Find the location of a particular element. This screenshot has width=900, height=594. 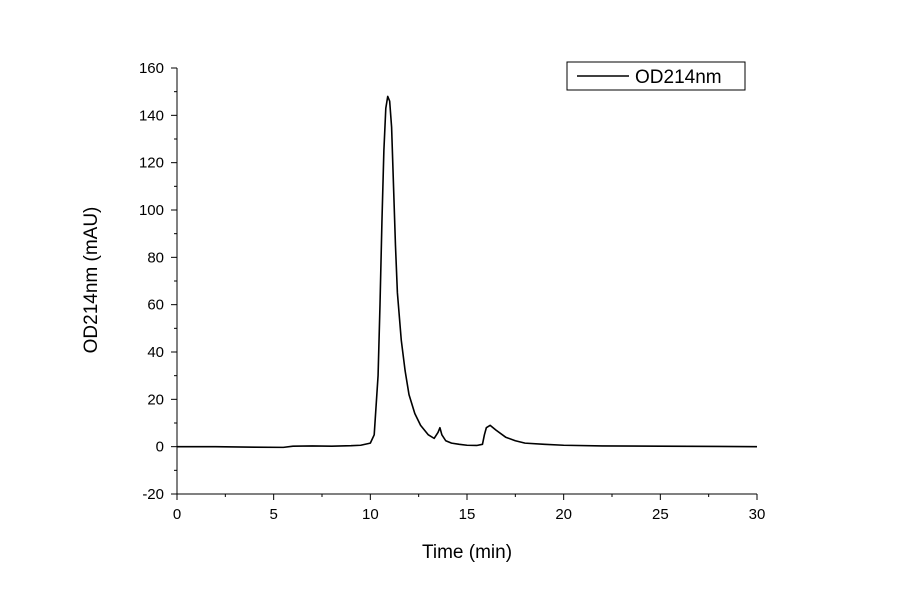

x-tick-label: 30 is located at coordinates (757, 514).